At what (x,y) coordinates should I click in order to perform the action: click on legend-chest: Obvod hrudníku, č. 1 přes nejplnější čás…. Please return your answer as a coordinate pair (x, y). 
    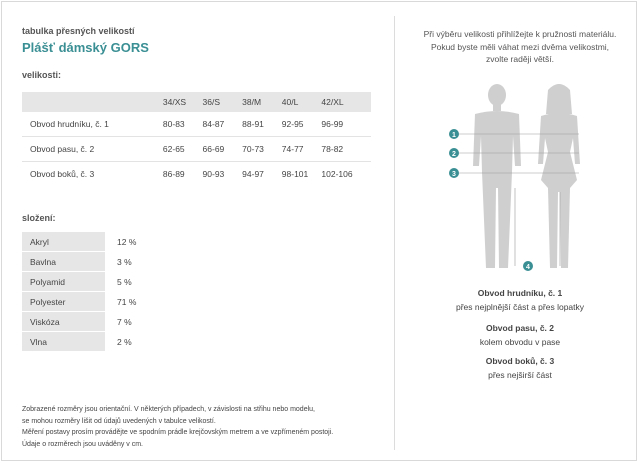
    Looking at the image, I should click on (520, 300).